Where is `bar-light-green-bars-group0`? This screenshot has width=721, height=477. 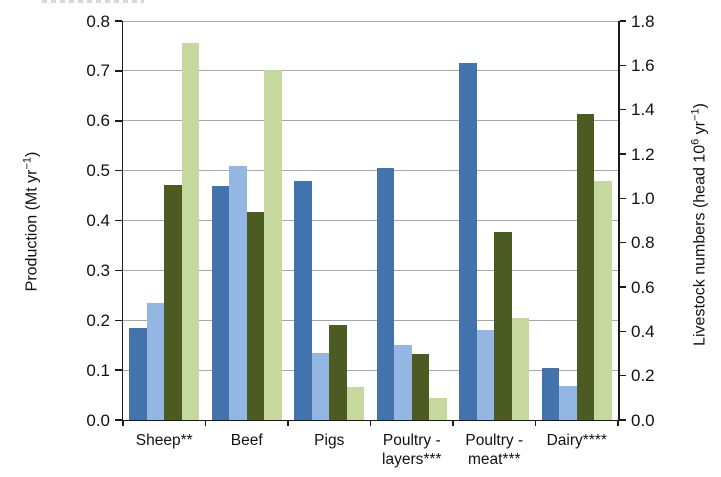 bar-light-green-bars-group0 is located at coordinates (190, 231).